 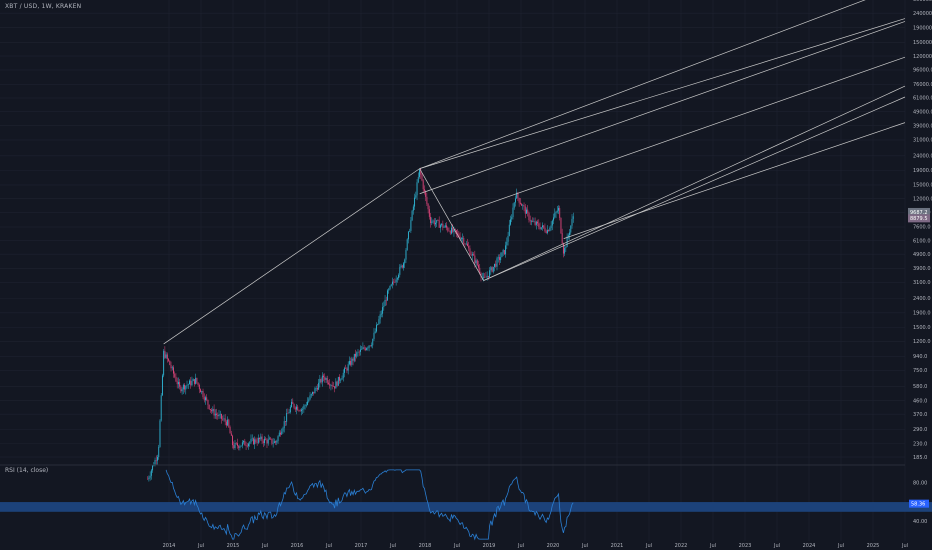 What do you see at coordinates (920, 357) in the screenshot?
I see `price-tick-label: 940.0` at bounding box center [920, 357].